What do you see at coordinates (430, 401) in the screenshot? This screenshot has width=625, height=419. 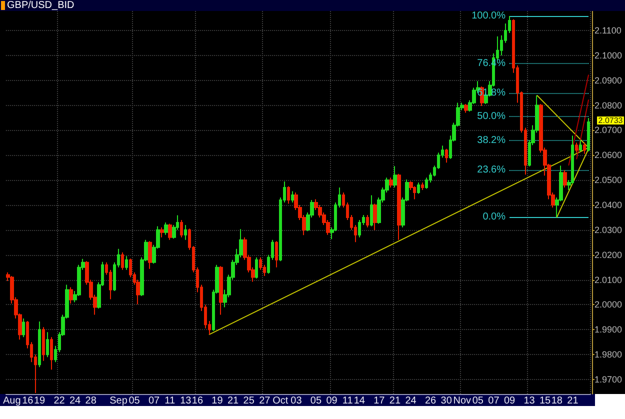 I see `x-tick-label: 26` at bounding box center [430, 401].